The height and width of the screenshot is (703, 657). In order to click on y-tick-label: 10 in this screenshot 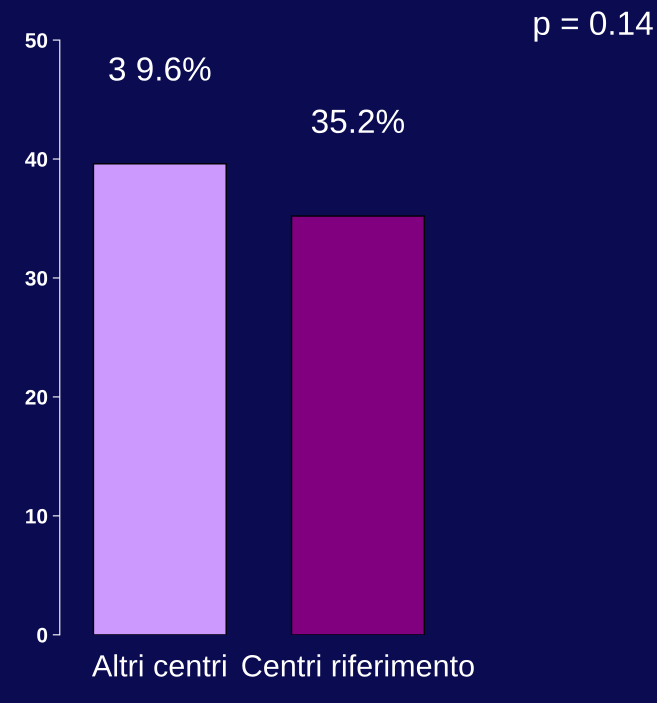, I will do `click(37, 516)`.